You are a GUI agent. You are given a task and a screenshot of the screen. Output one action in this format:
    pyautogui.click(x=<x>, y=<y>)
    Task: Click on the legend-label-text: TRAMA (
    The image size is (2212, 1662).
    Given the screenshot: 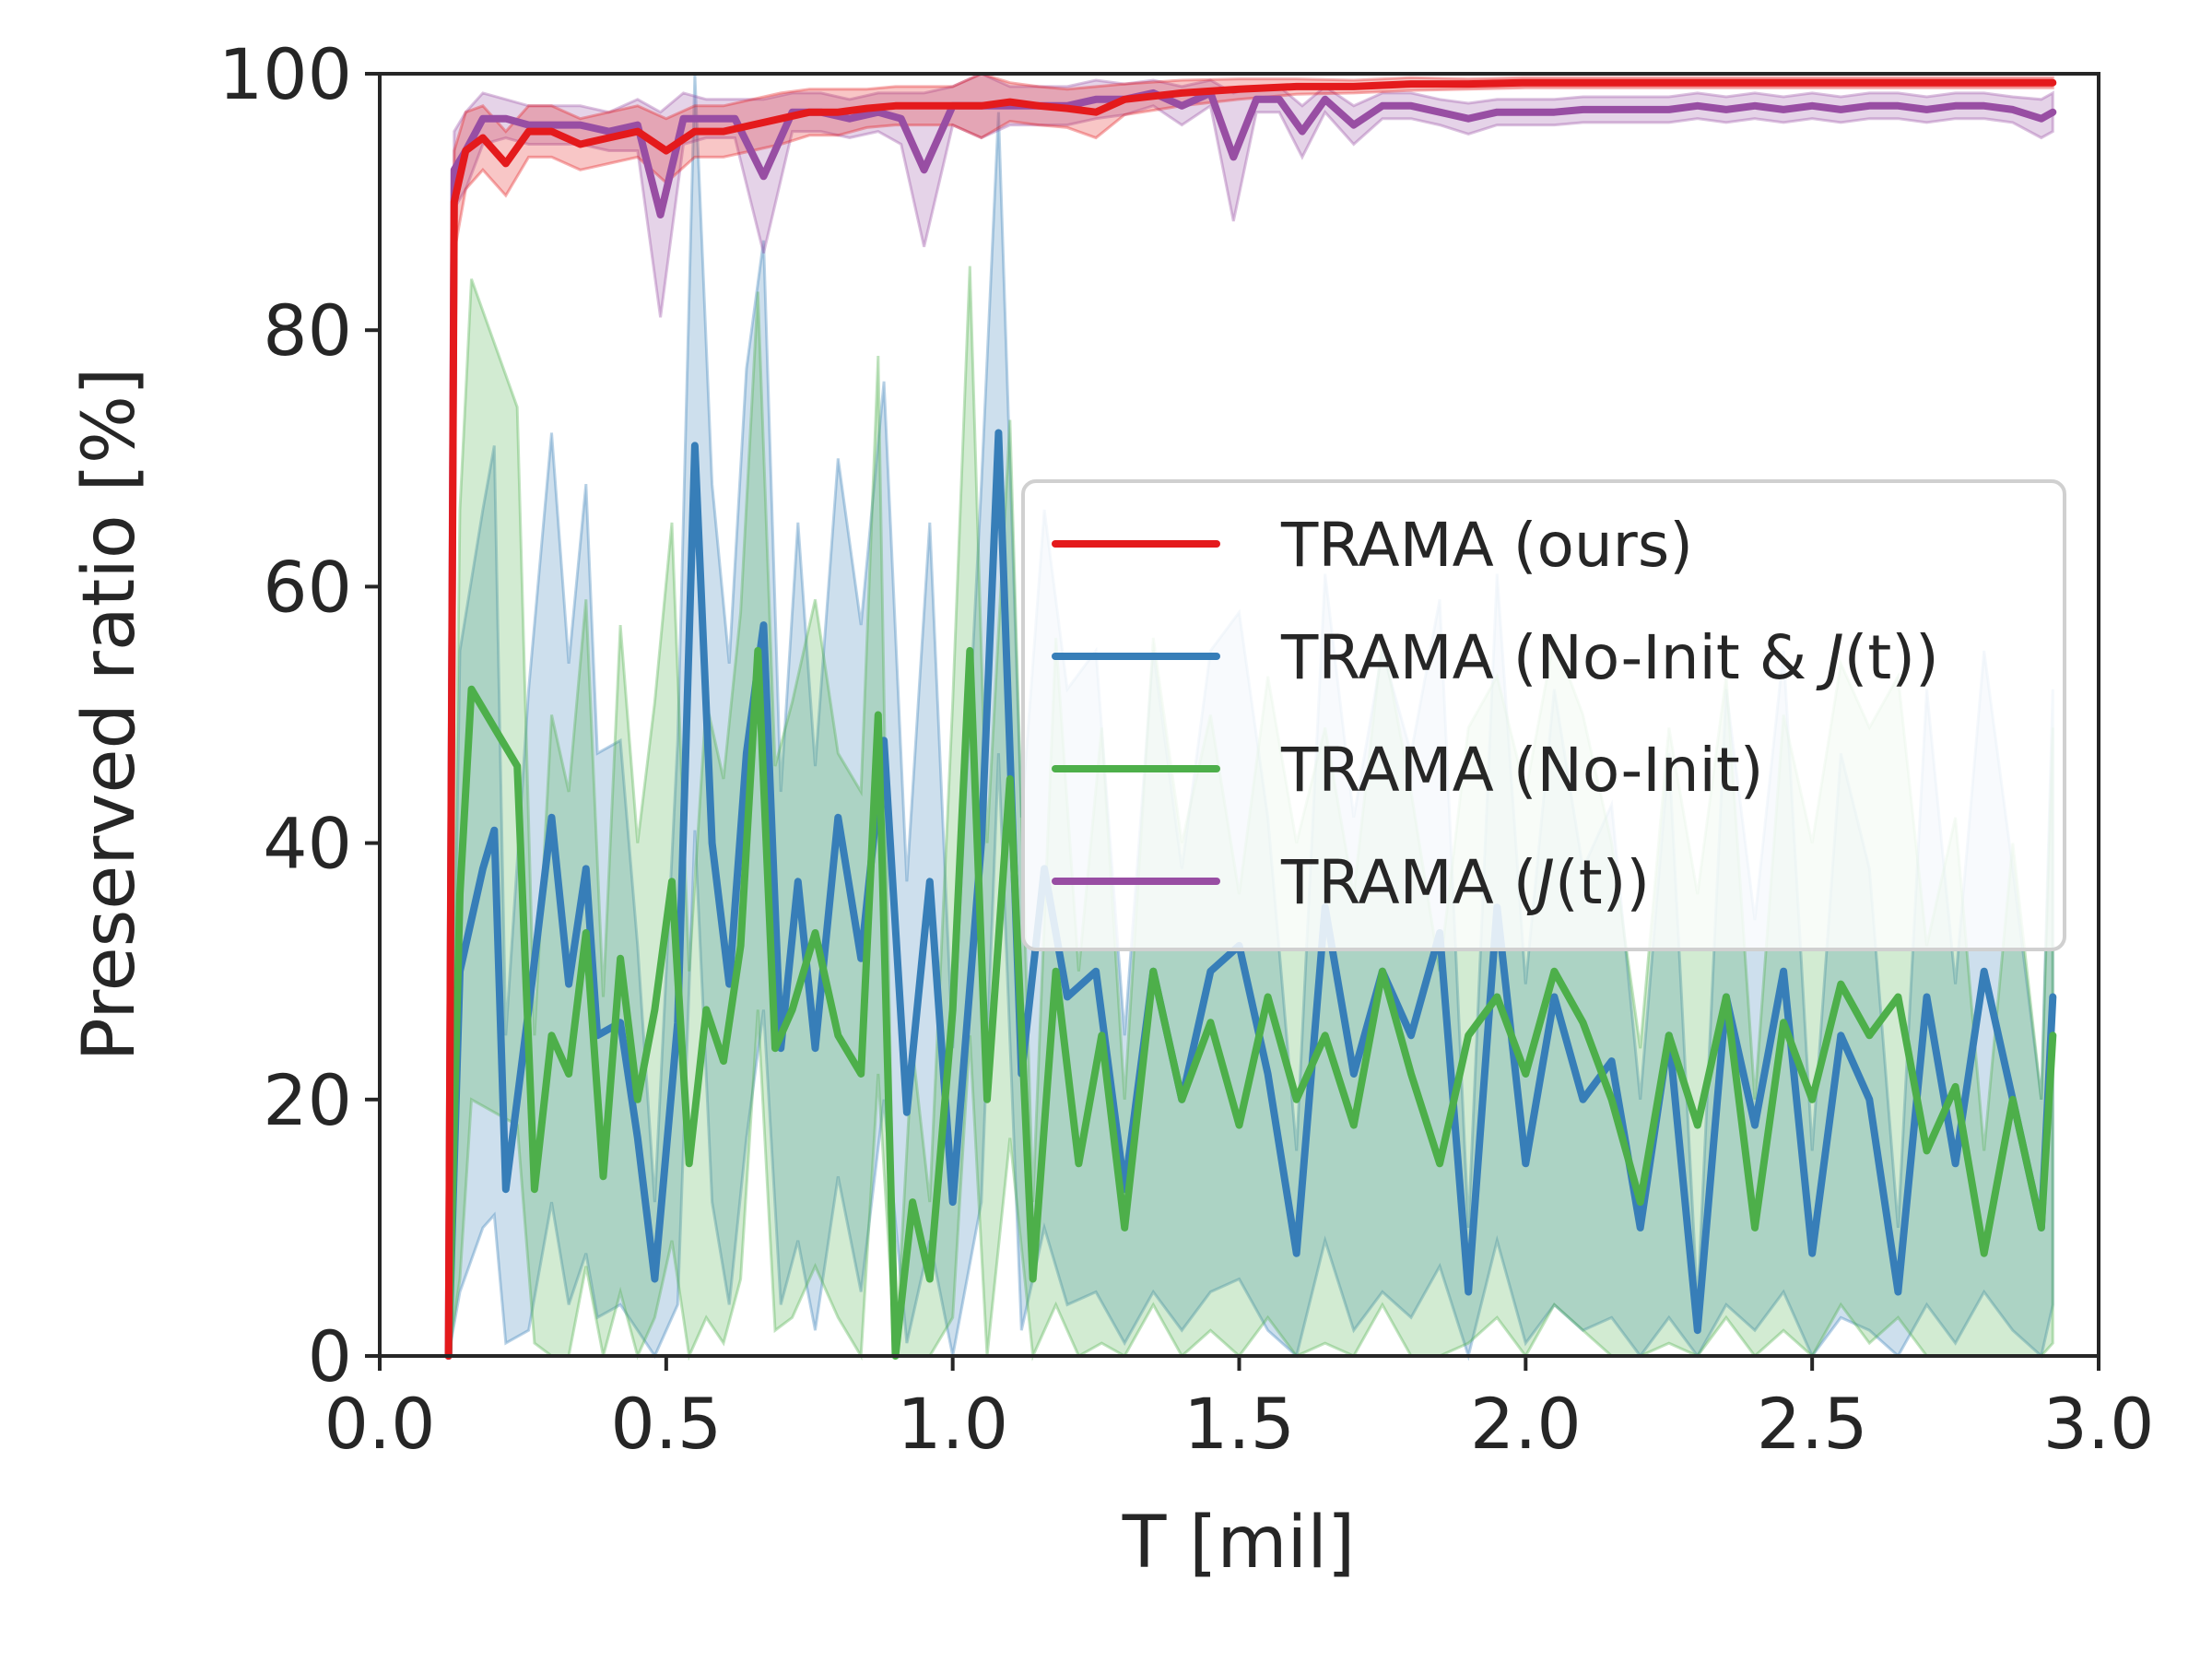 What is the action you would take?
    pyautogui.click(x=1408, y=882)
    